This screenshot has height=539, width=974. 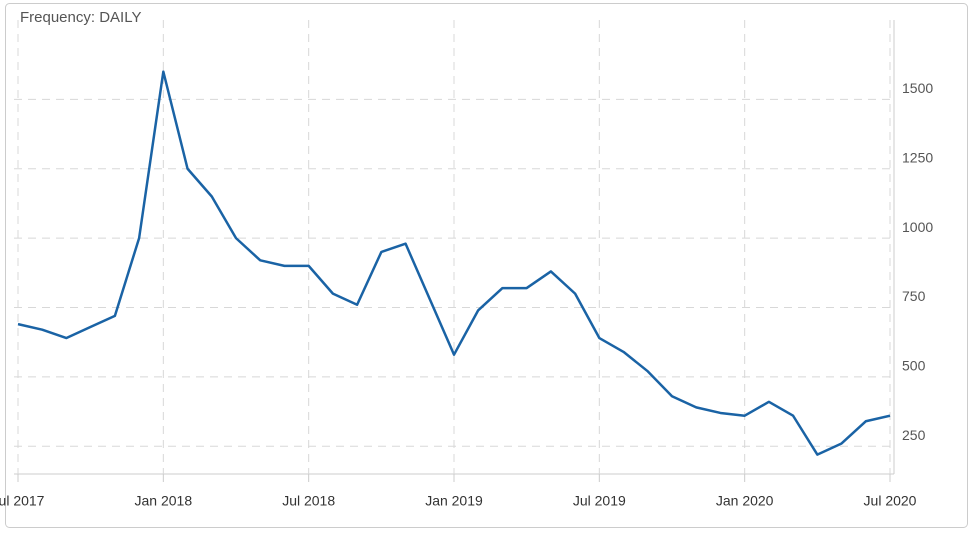 I want to click on y-tick-label: 1250, so click(x=917, y=157).